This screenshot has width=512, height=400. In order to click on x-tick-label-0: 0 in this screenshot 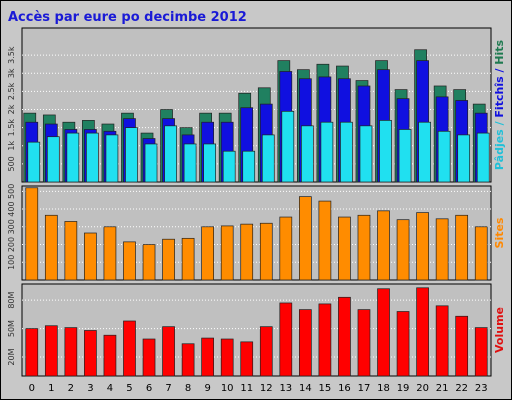, I will do `click(32, 388)`.